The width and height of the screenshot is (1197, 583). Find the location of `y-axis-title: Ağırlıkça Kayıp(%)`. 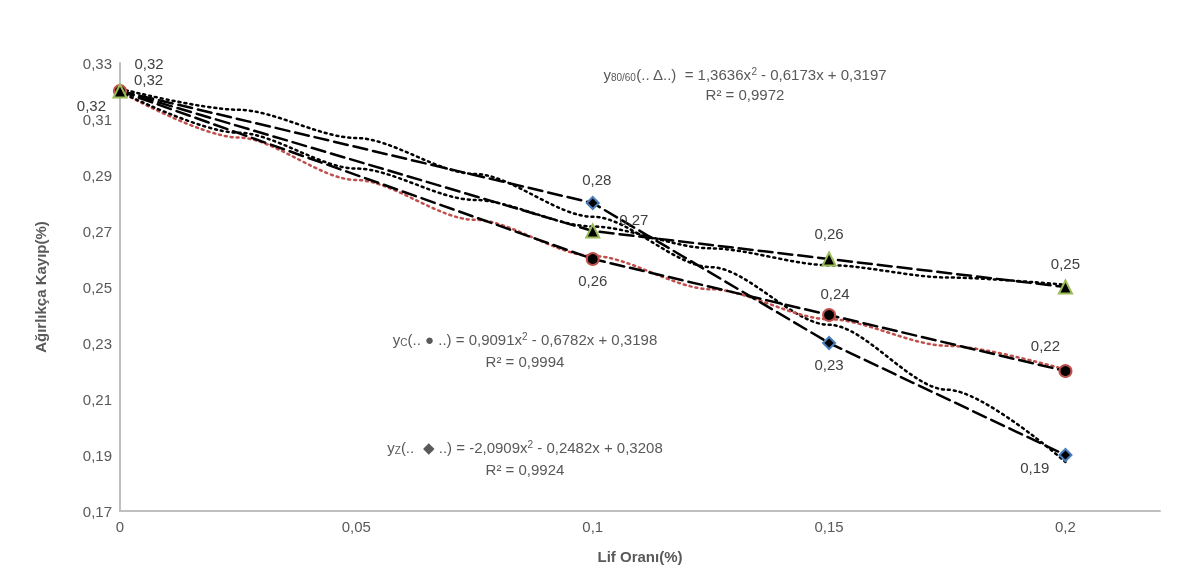

y-axis-title: Ağırlıkça Kayıp(%) is located at coordinates (40, 287).